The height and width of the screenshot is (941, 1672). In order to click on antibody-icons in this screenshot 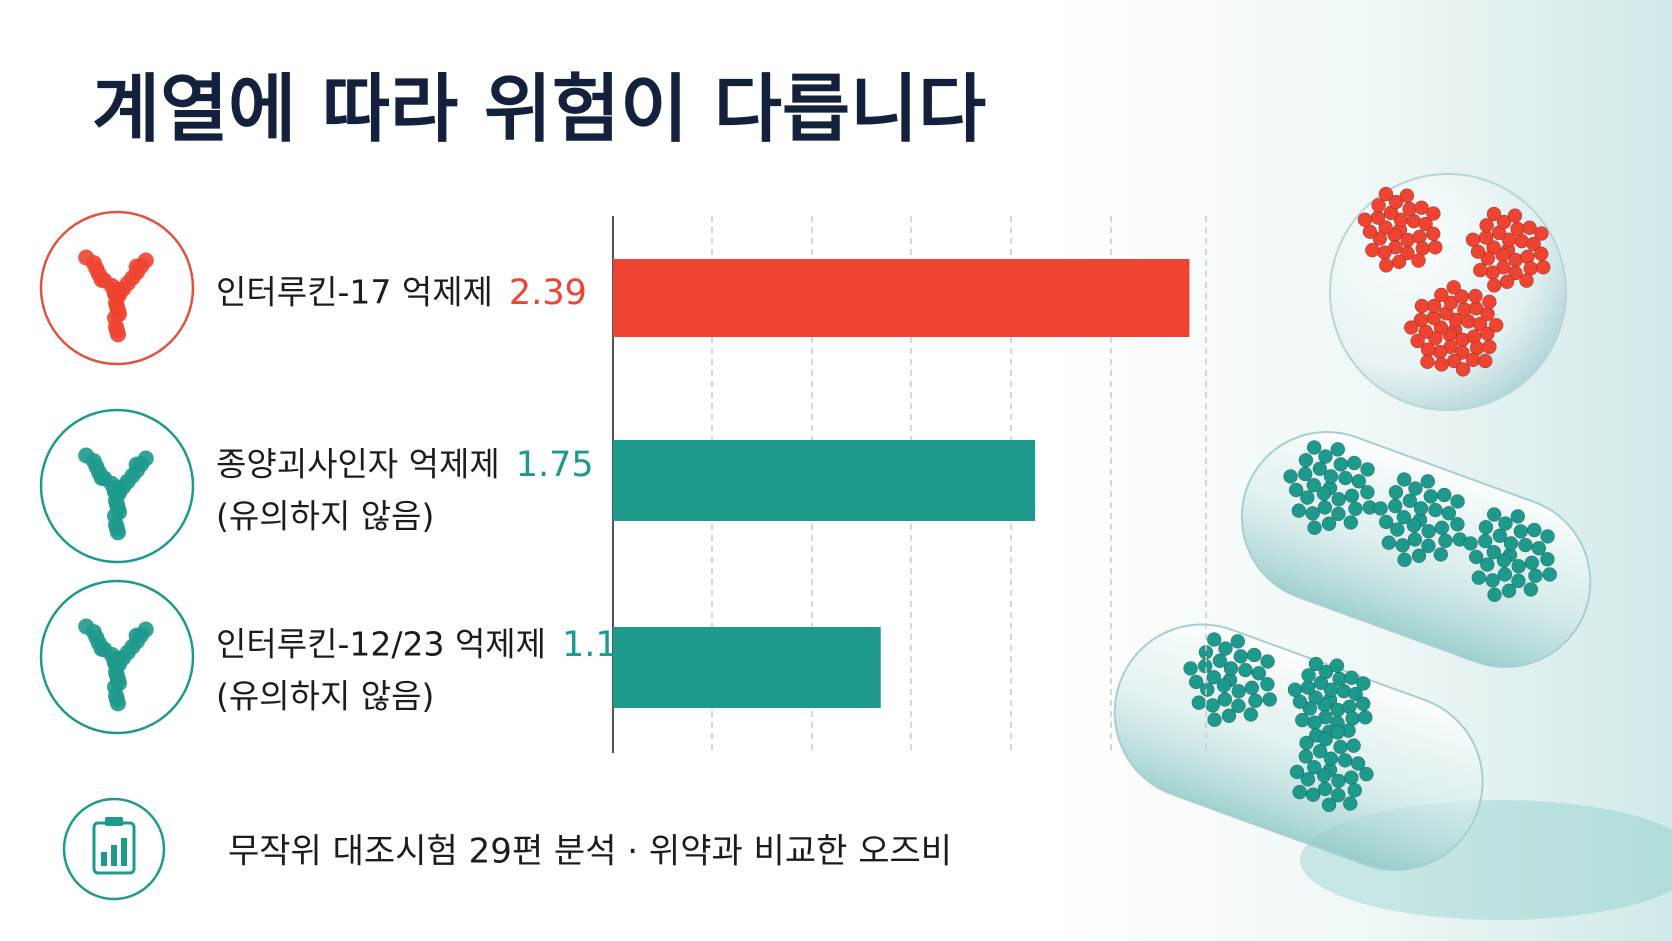, I will do `click(116, 480)`.